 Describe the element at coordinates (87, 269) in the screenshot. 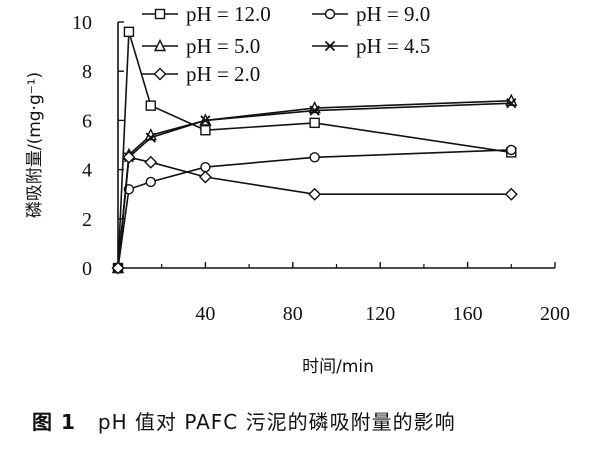

I see `y-tick-label: 0` at that location.